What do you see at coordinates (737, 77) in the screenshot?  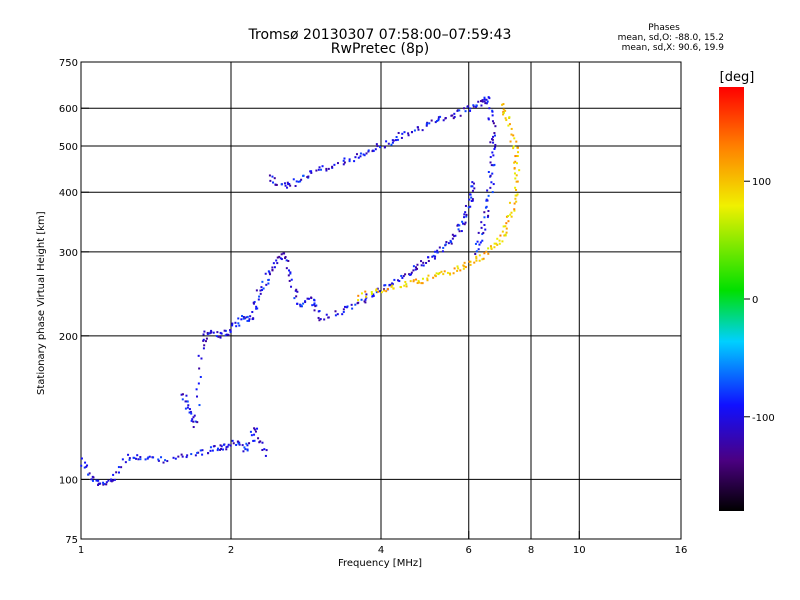 I see `colorbar-unit: [deg]` at bounding box center [737, 77].